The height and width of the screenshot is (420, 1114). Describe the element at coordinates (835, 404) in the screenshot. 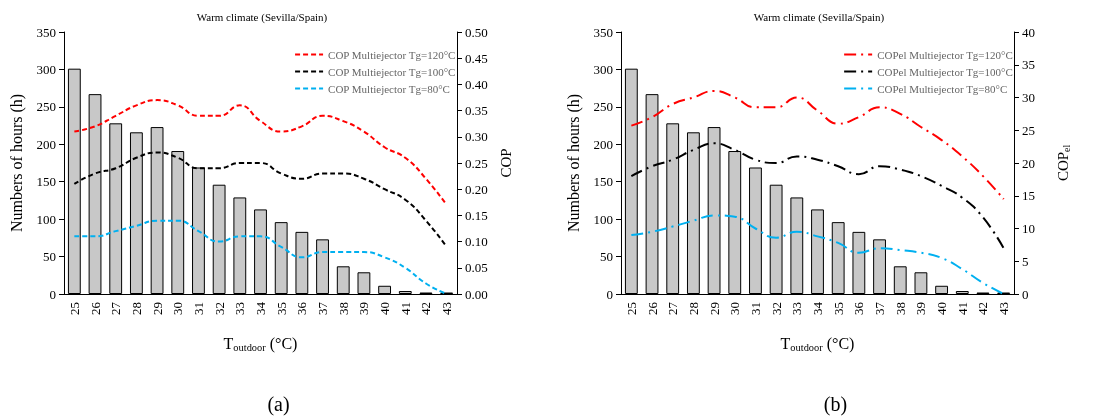

I see `text: (b)` at that location.